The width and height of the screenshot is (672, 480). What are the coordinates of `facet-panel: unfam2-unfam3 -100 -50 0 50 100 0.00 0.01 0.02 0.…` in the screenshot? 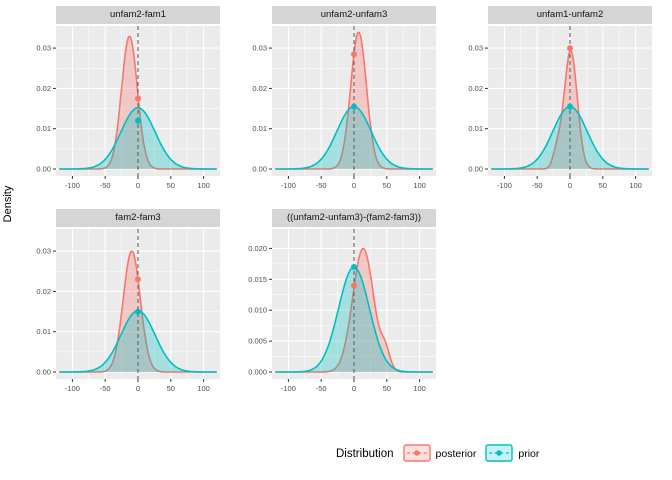 It's located at (339, 103).